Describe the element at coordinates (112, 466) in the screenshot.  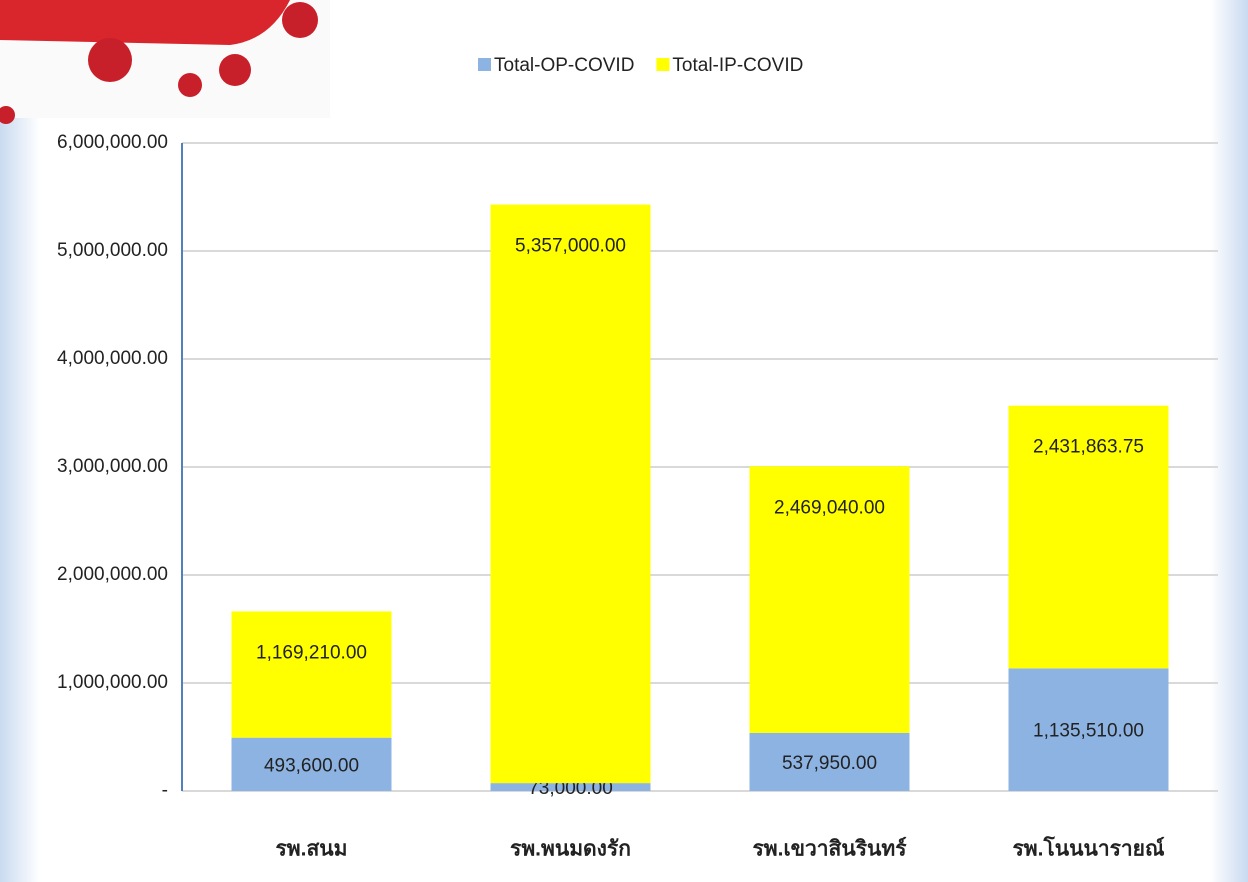
I see `y-tick-label: 3,000,000.00` at that location.